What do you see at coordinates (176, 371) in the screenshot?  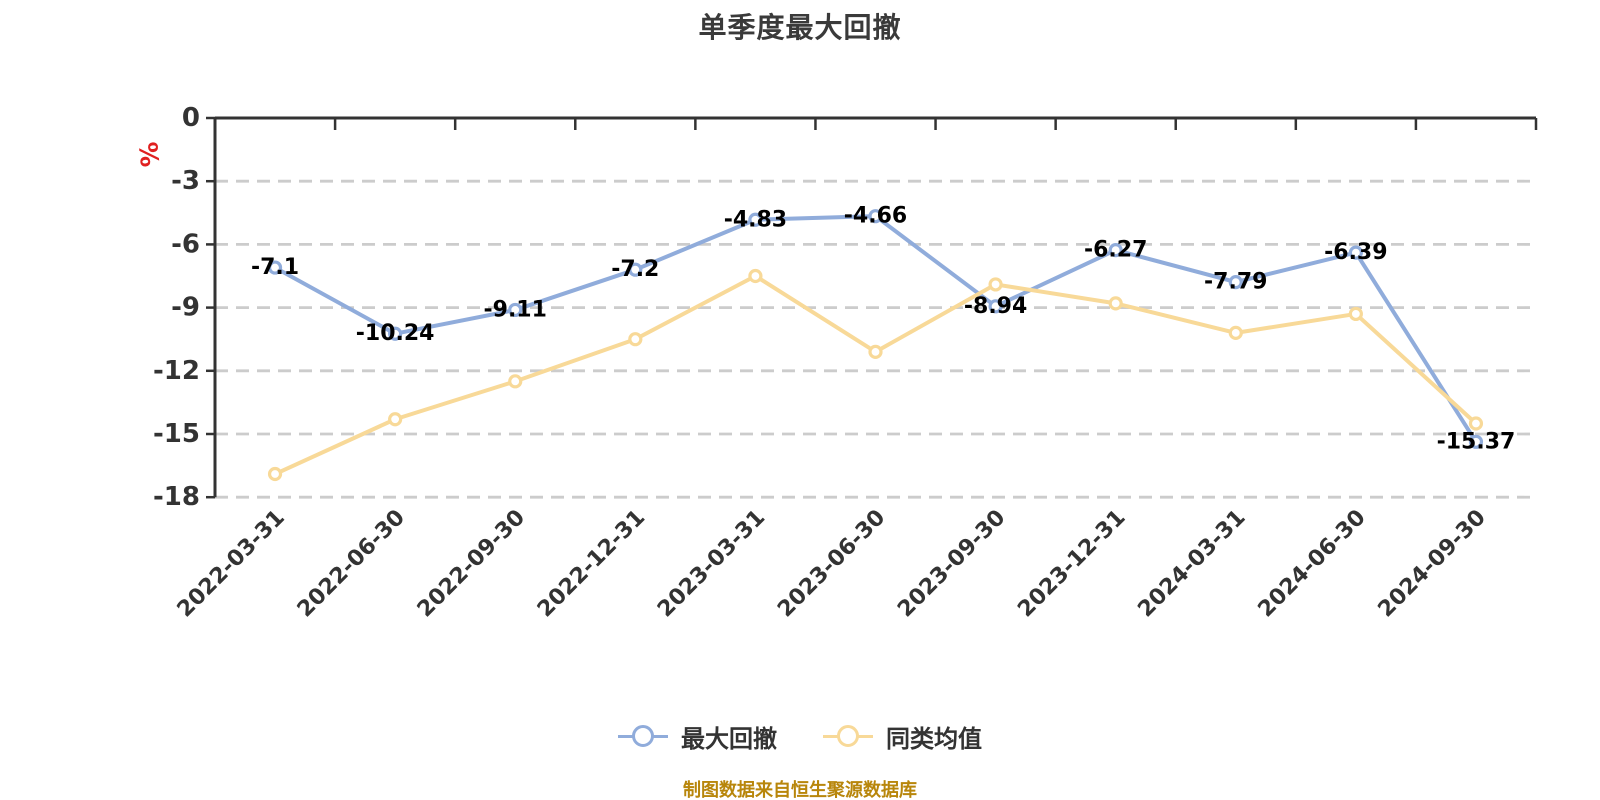 I see `y-axis-tick-label: -12` at bounding box center [176, 371].